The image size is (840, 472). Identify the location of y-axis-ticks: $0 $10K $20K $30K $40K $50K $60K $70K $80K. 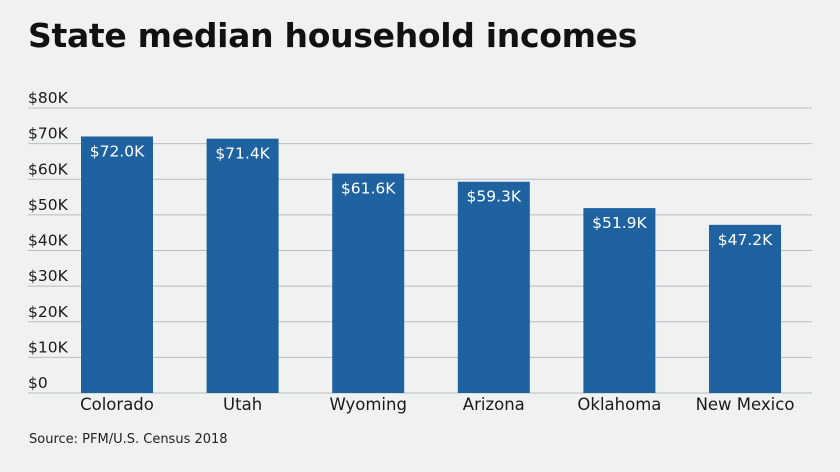
(48, 240).